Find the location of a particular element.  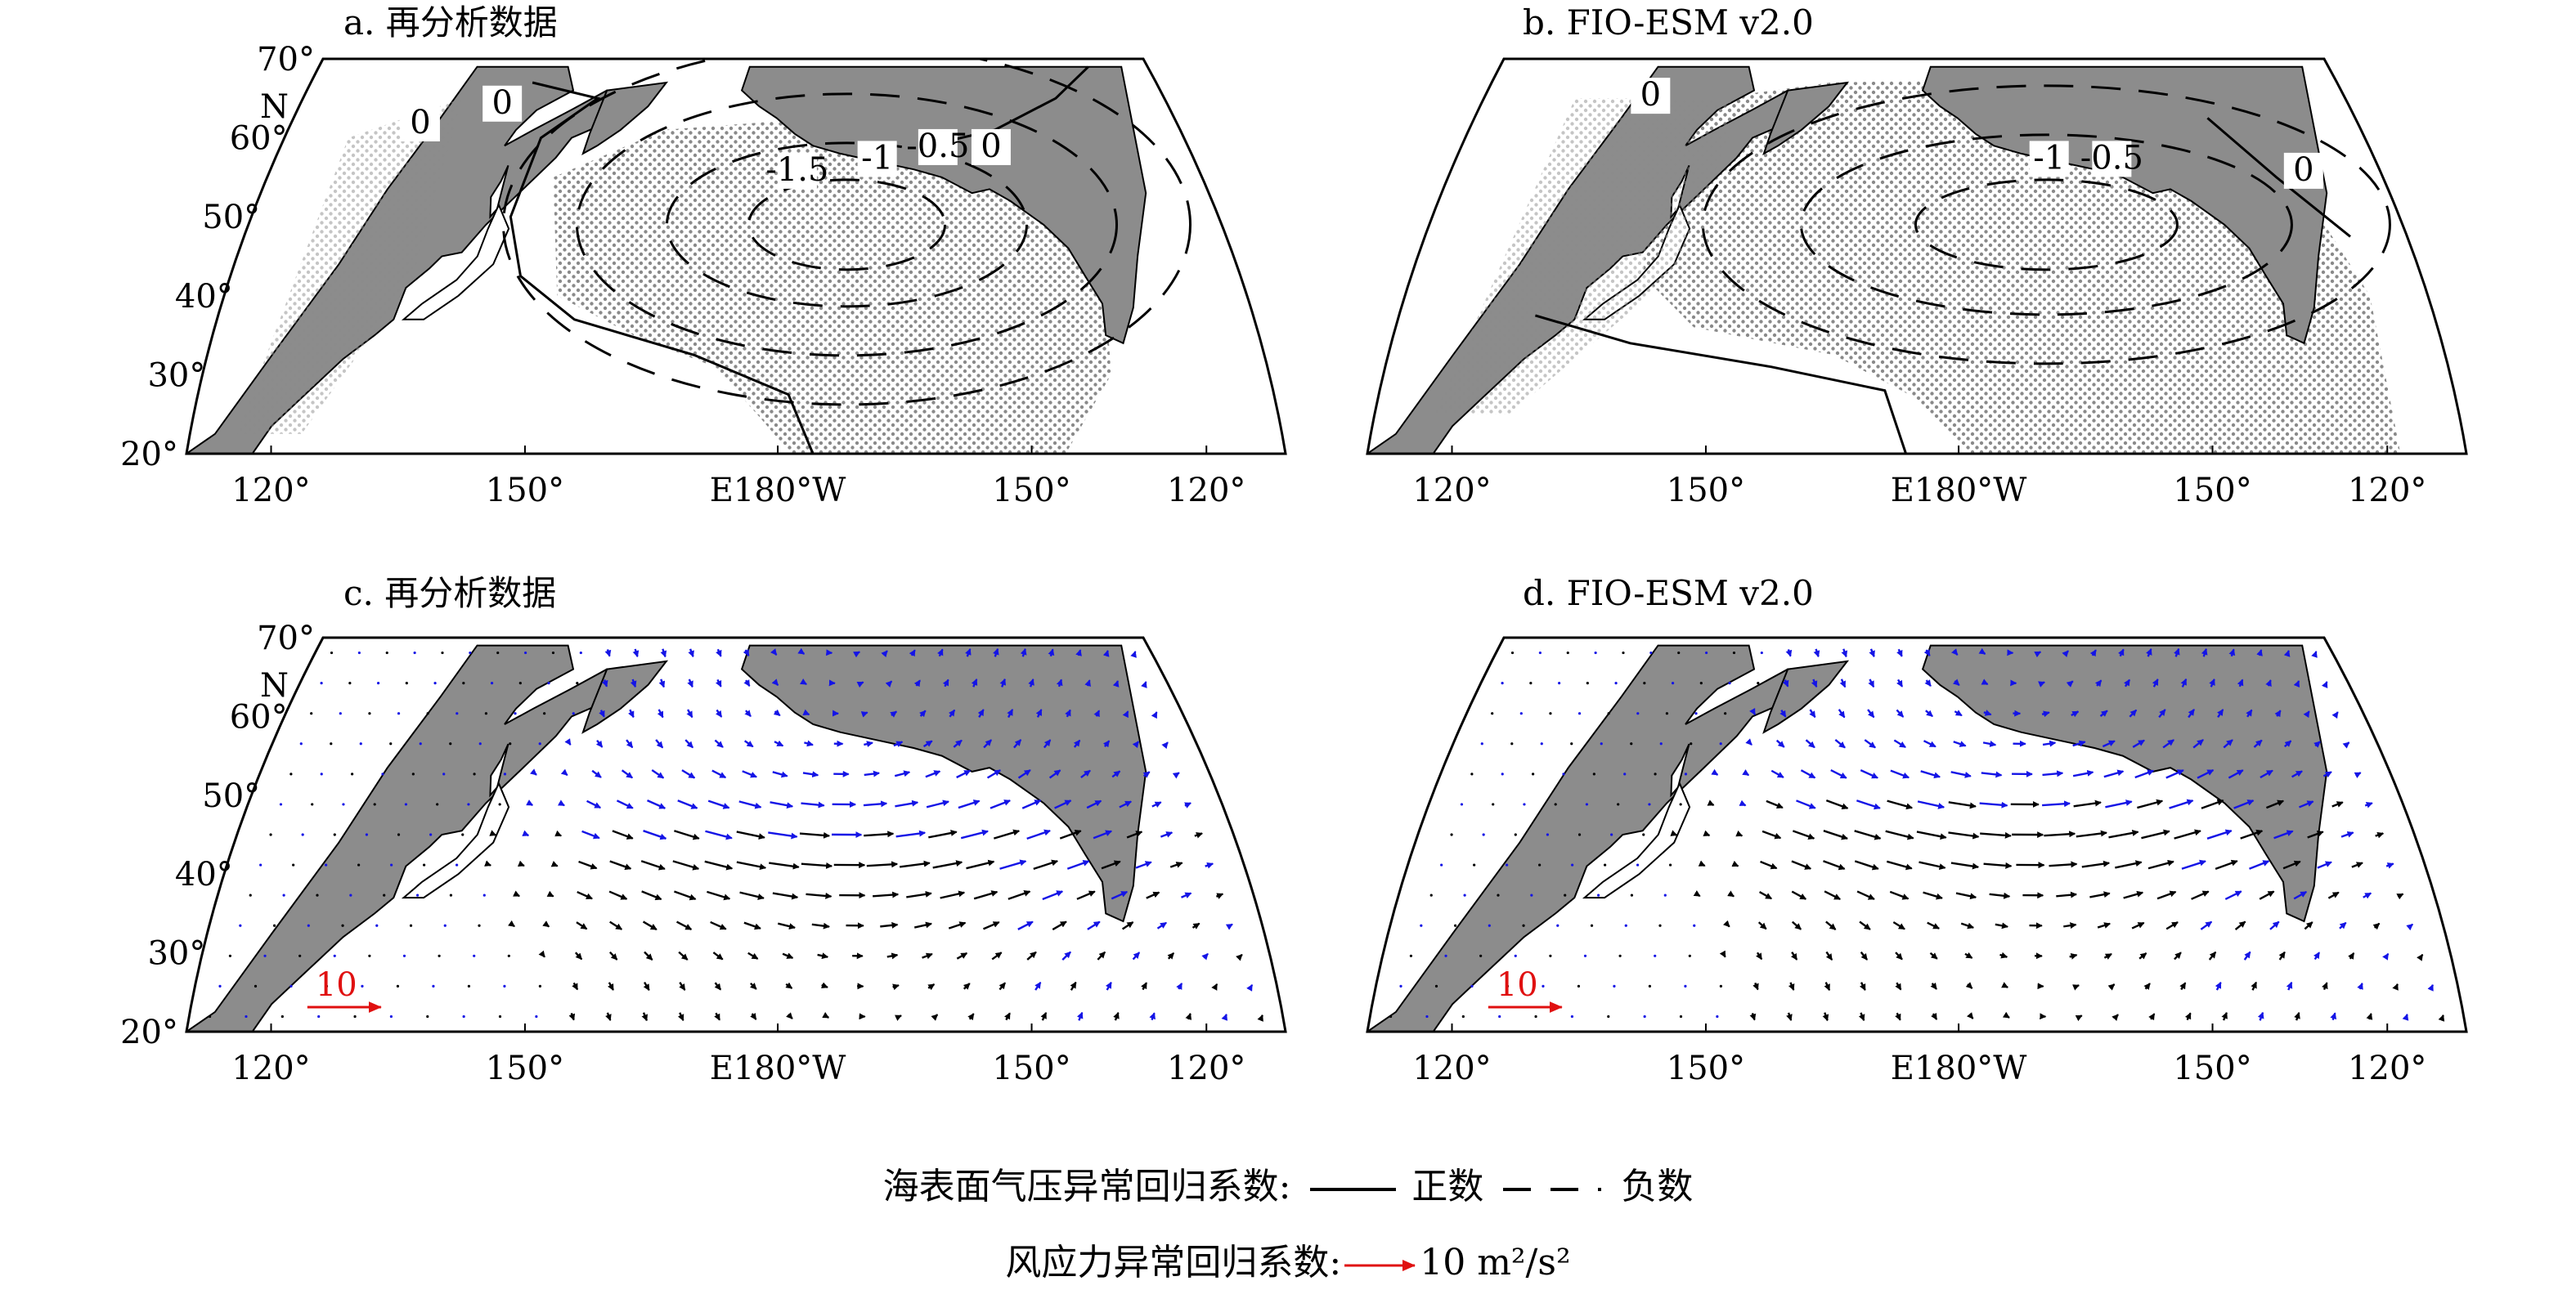

panel-title-d: d. FIO-ESM v2.0 is located at coordinates (1668, 593).